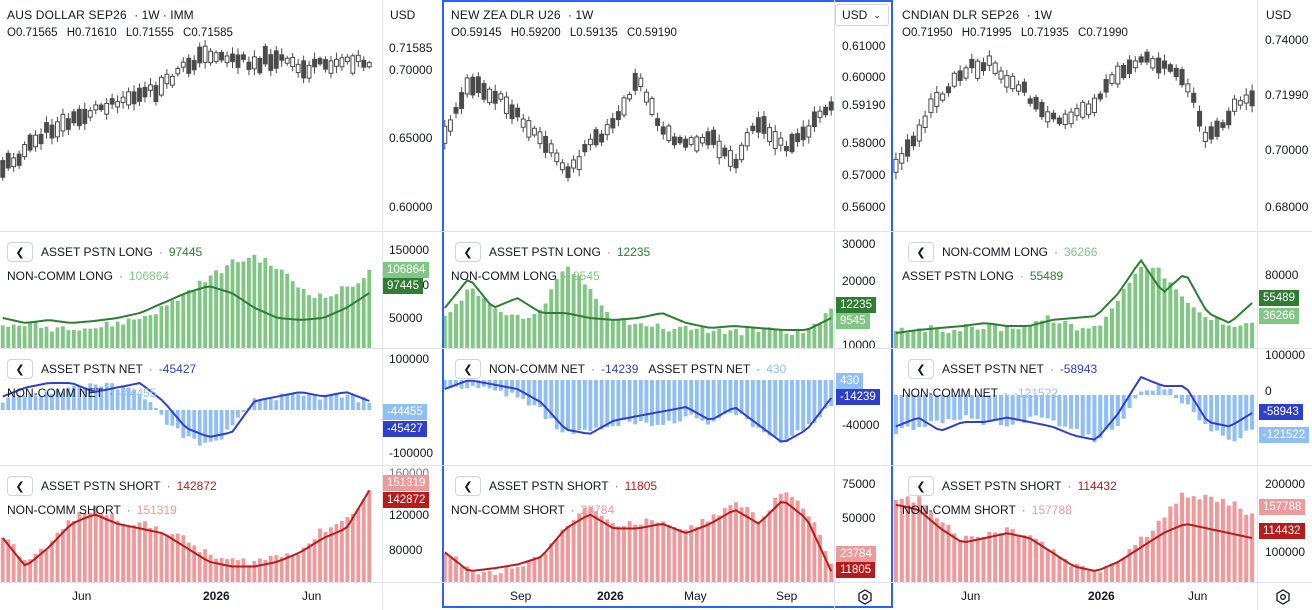 This screenshot has width=1312, height=610. What do you see at coordinates (533, 510) in the screenshot?
I see `indicator-legend-short-2: NON-COMM SHORT · 23784` at bounding box center [533, 510].